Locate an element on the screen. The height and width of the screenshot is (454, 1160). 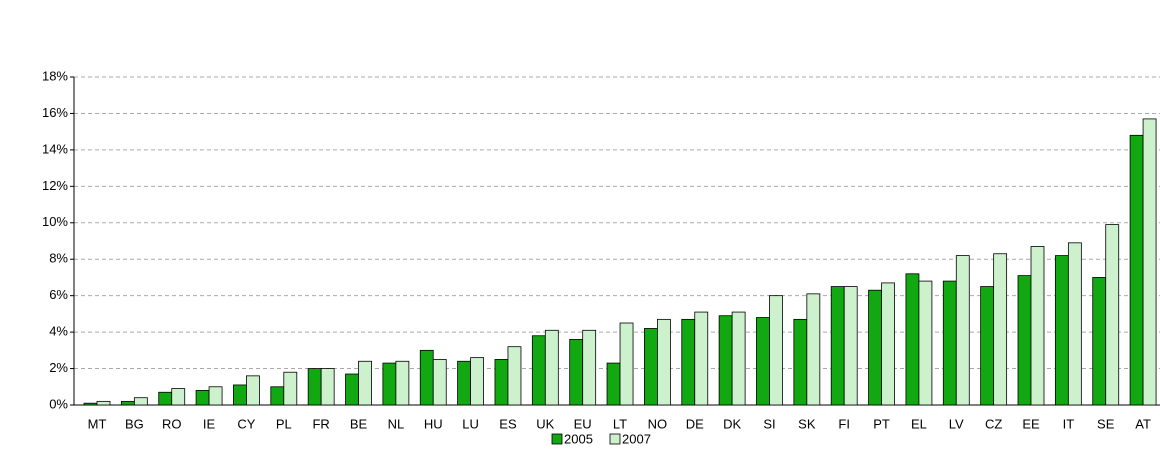
x-tick-label: EE is located at coordinates (1031, 423).